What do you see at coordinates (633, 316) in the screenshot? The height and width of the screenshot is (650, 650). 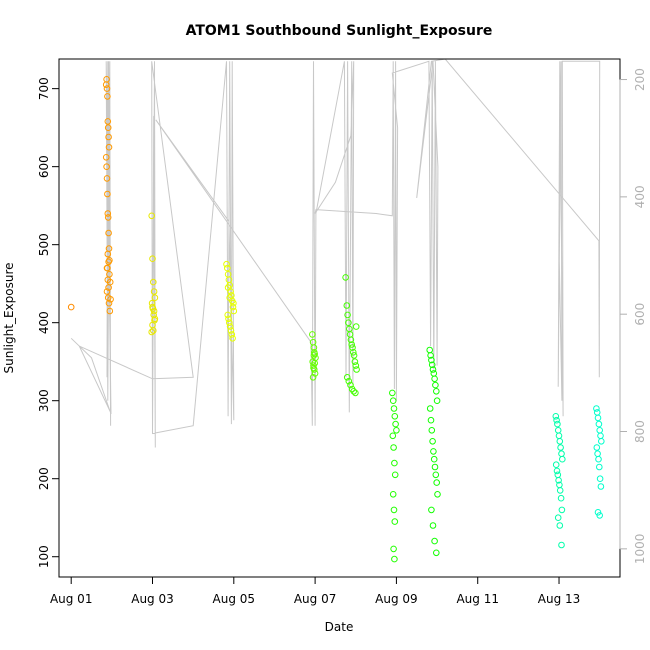 I see `y2-axis: 200 400 600 800 1000` at bounding box center [633, 316].